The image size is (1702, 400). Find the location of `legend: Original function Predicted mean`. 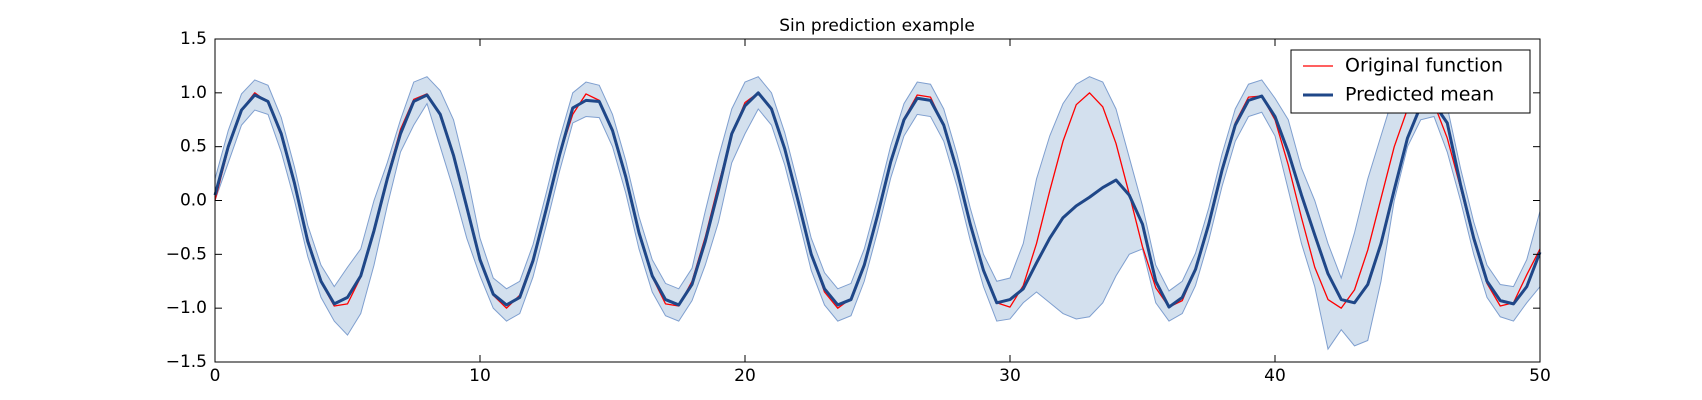

legend: Original function Predicted mean is located at coordinates (1410, 81).